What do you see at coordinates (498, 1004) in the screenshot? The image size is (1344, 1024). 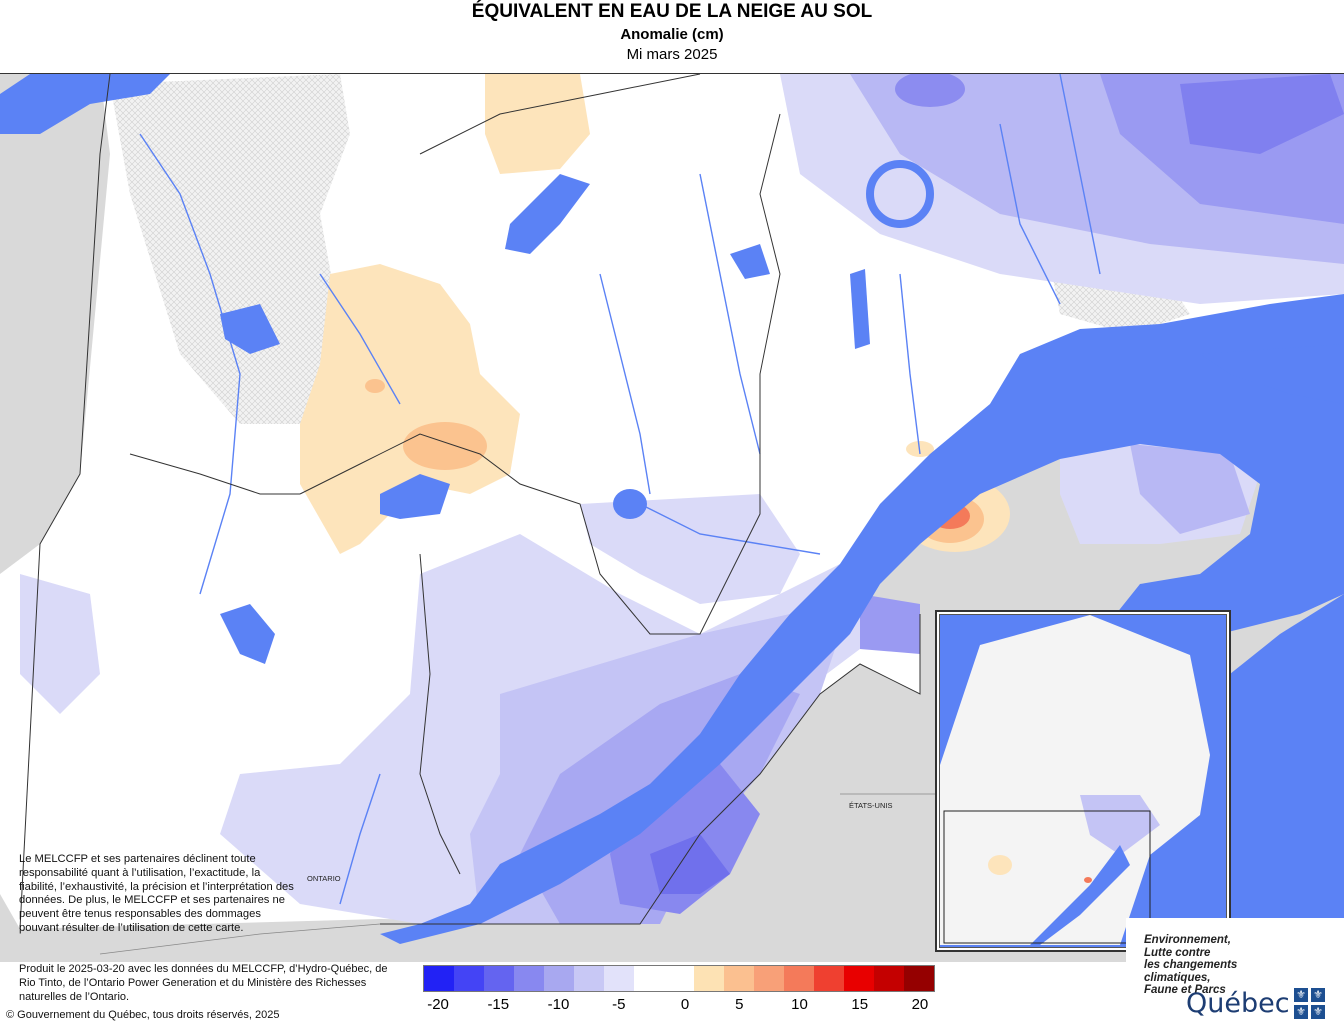 I see `legend-label: -15` at bounding box center [498, 1004].